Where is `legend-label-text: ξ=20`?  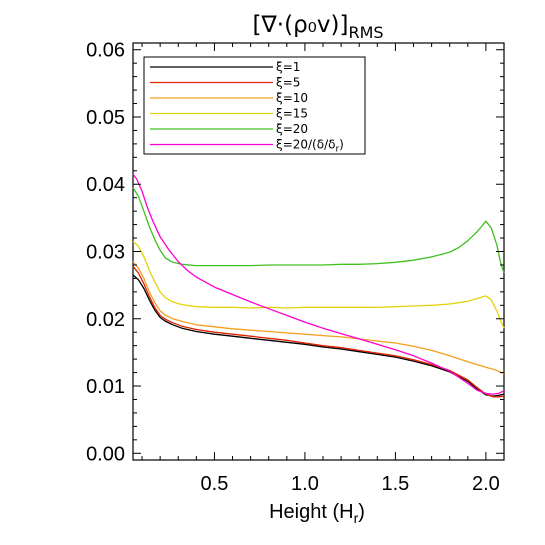 legend-label-text: ξ=20 is located at coordinates (292, 129).